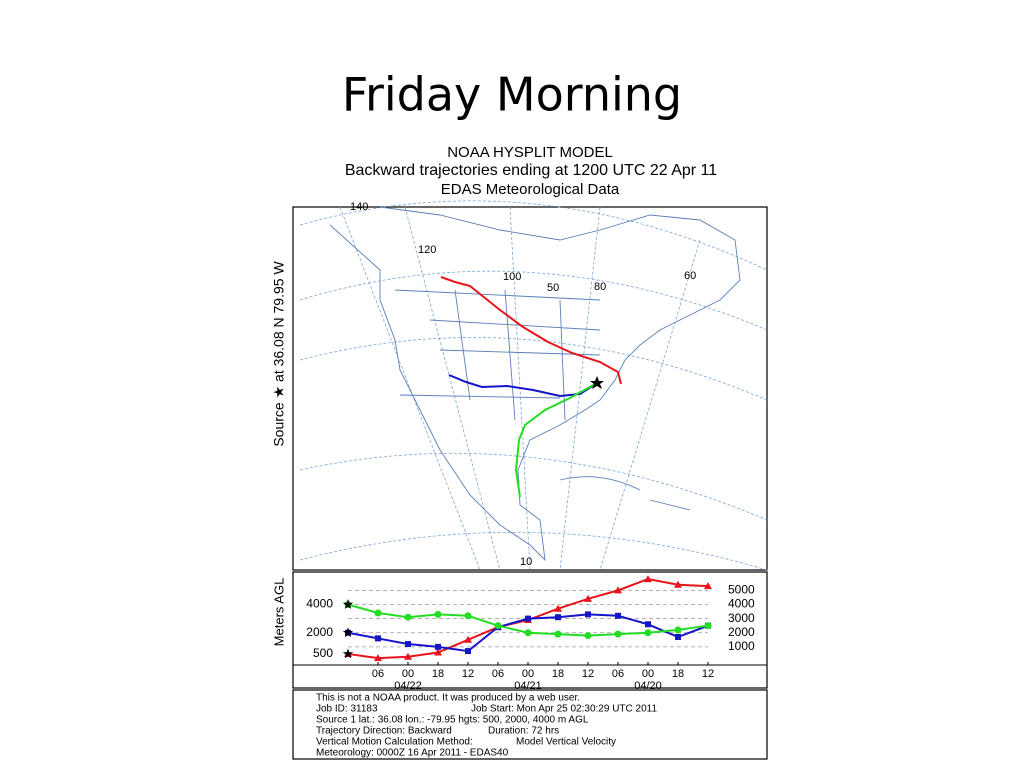 This screenshot has width=1024, height=773. What do you see at coordinates (741, 632) in the screenshot?
I see `y-tick-label: 2000` at bounding box center [741, 632].